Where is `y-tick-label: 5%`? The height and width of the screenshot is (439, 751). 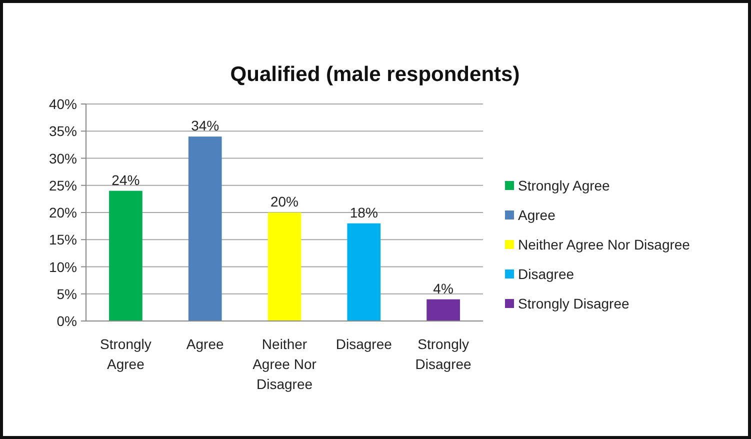
y-tick-label: 5% is located at coordinates (66, 294).